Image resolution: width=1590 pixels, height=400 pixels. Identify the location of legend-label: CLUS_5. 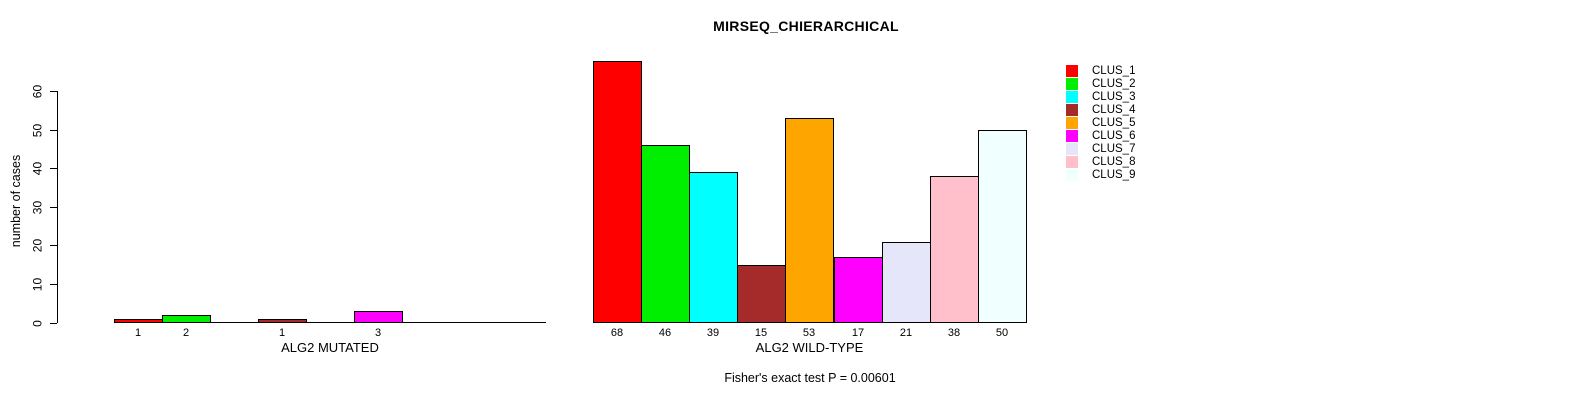
(1114, 123).